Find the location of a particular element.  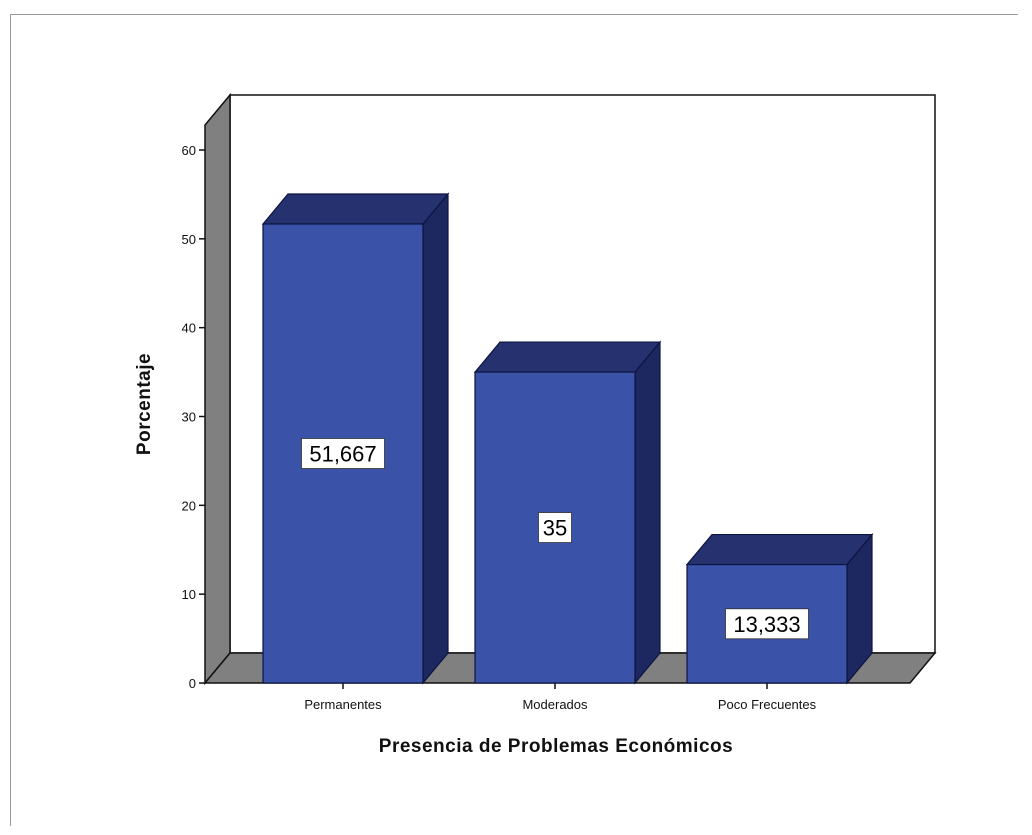

value-label: 35 is located at coordinates (555, 528).